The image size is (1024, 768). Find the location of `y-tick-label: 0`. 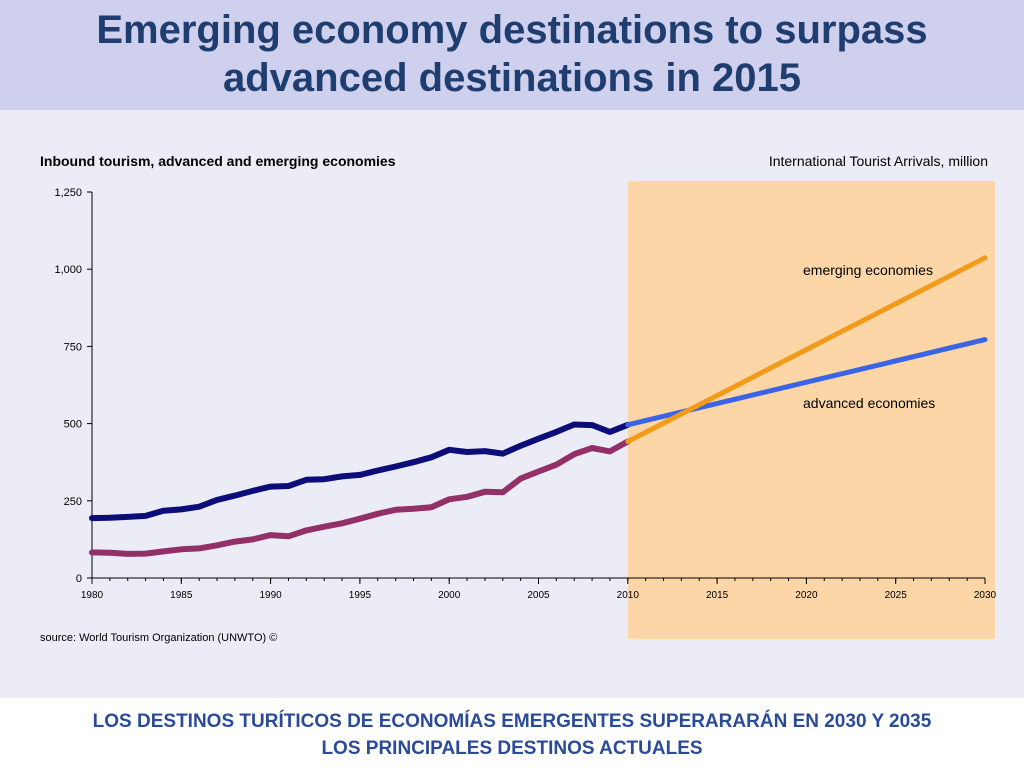

y-tick-label: 0 is located at coordinates (79, 579).